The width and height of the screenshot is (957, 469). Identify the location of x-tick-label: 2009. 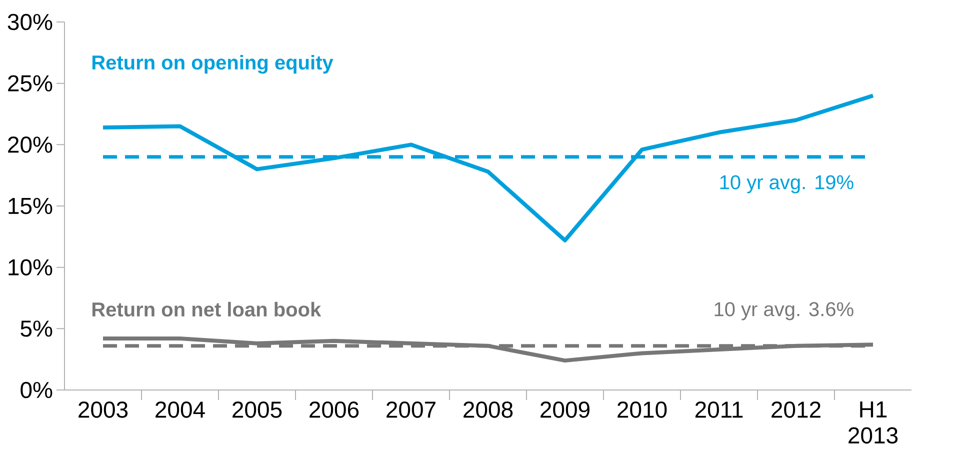
(565, 410).